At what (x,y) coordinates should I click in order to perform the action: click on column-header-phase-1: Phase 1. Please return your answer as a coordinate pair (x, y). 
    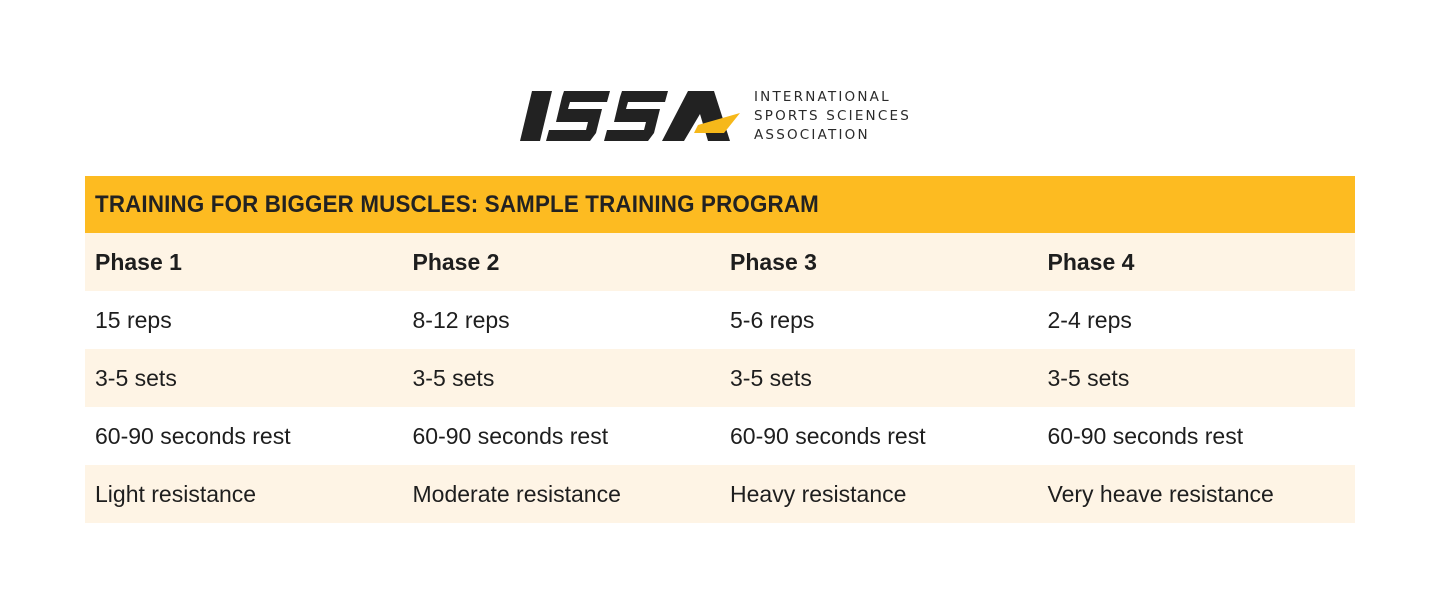
    Looking at the image, I should click on (138, 261).